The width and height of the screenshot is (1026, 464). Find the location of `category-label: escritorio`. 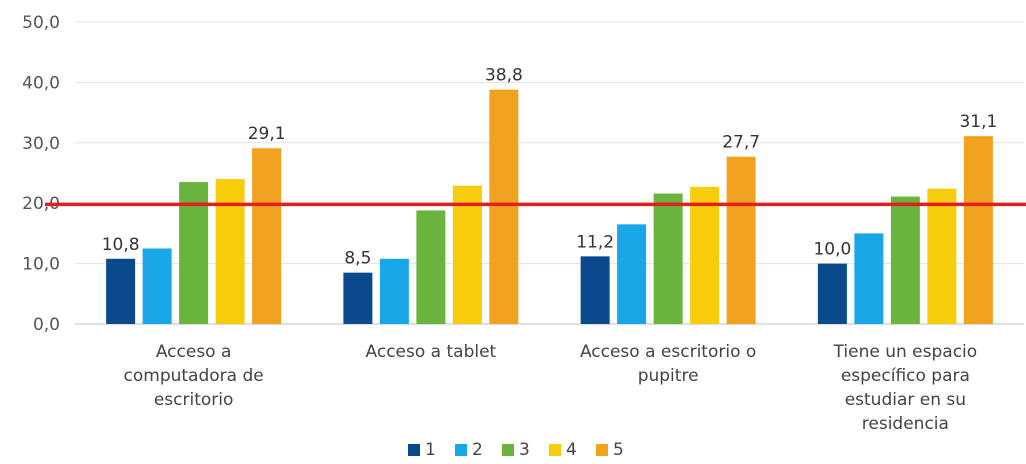

category-label: escritorio is located at coordinates (194, 400).